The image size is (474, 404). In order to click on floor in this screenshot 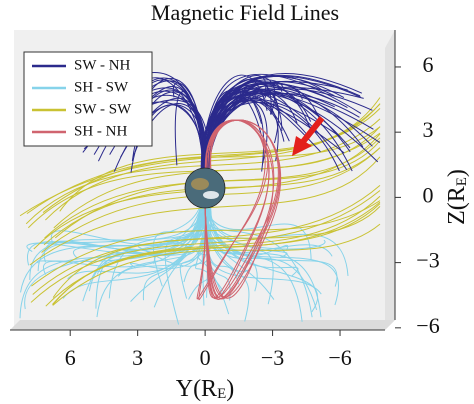, I will do `click(202, 325)`.